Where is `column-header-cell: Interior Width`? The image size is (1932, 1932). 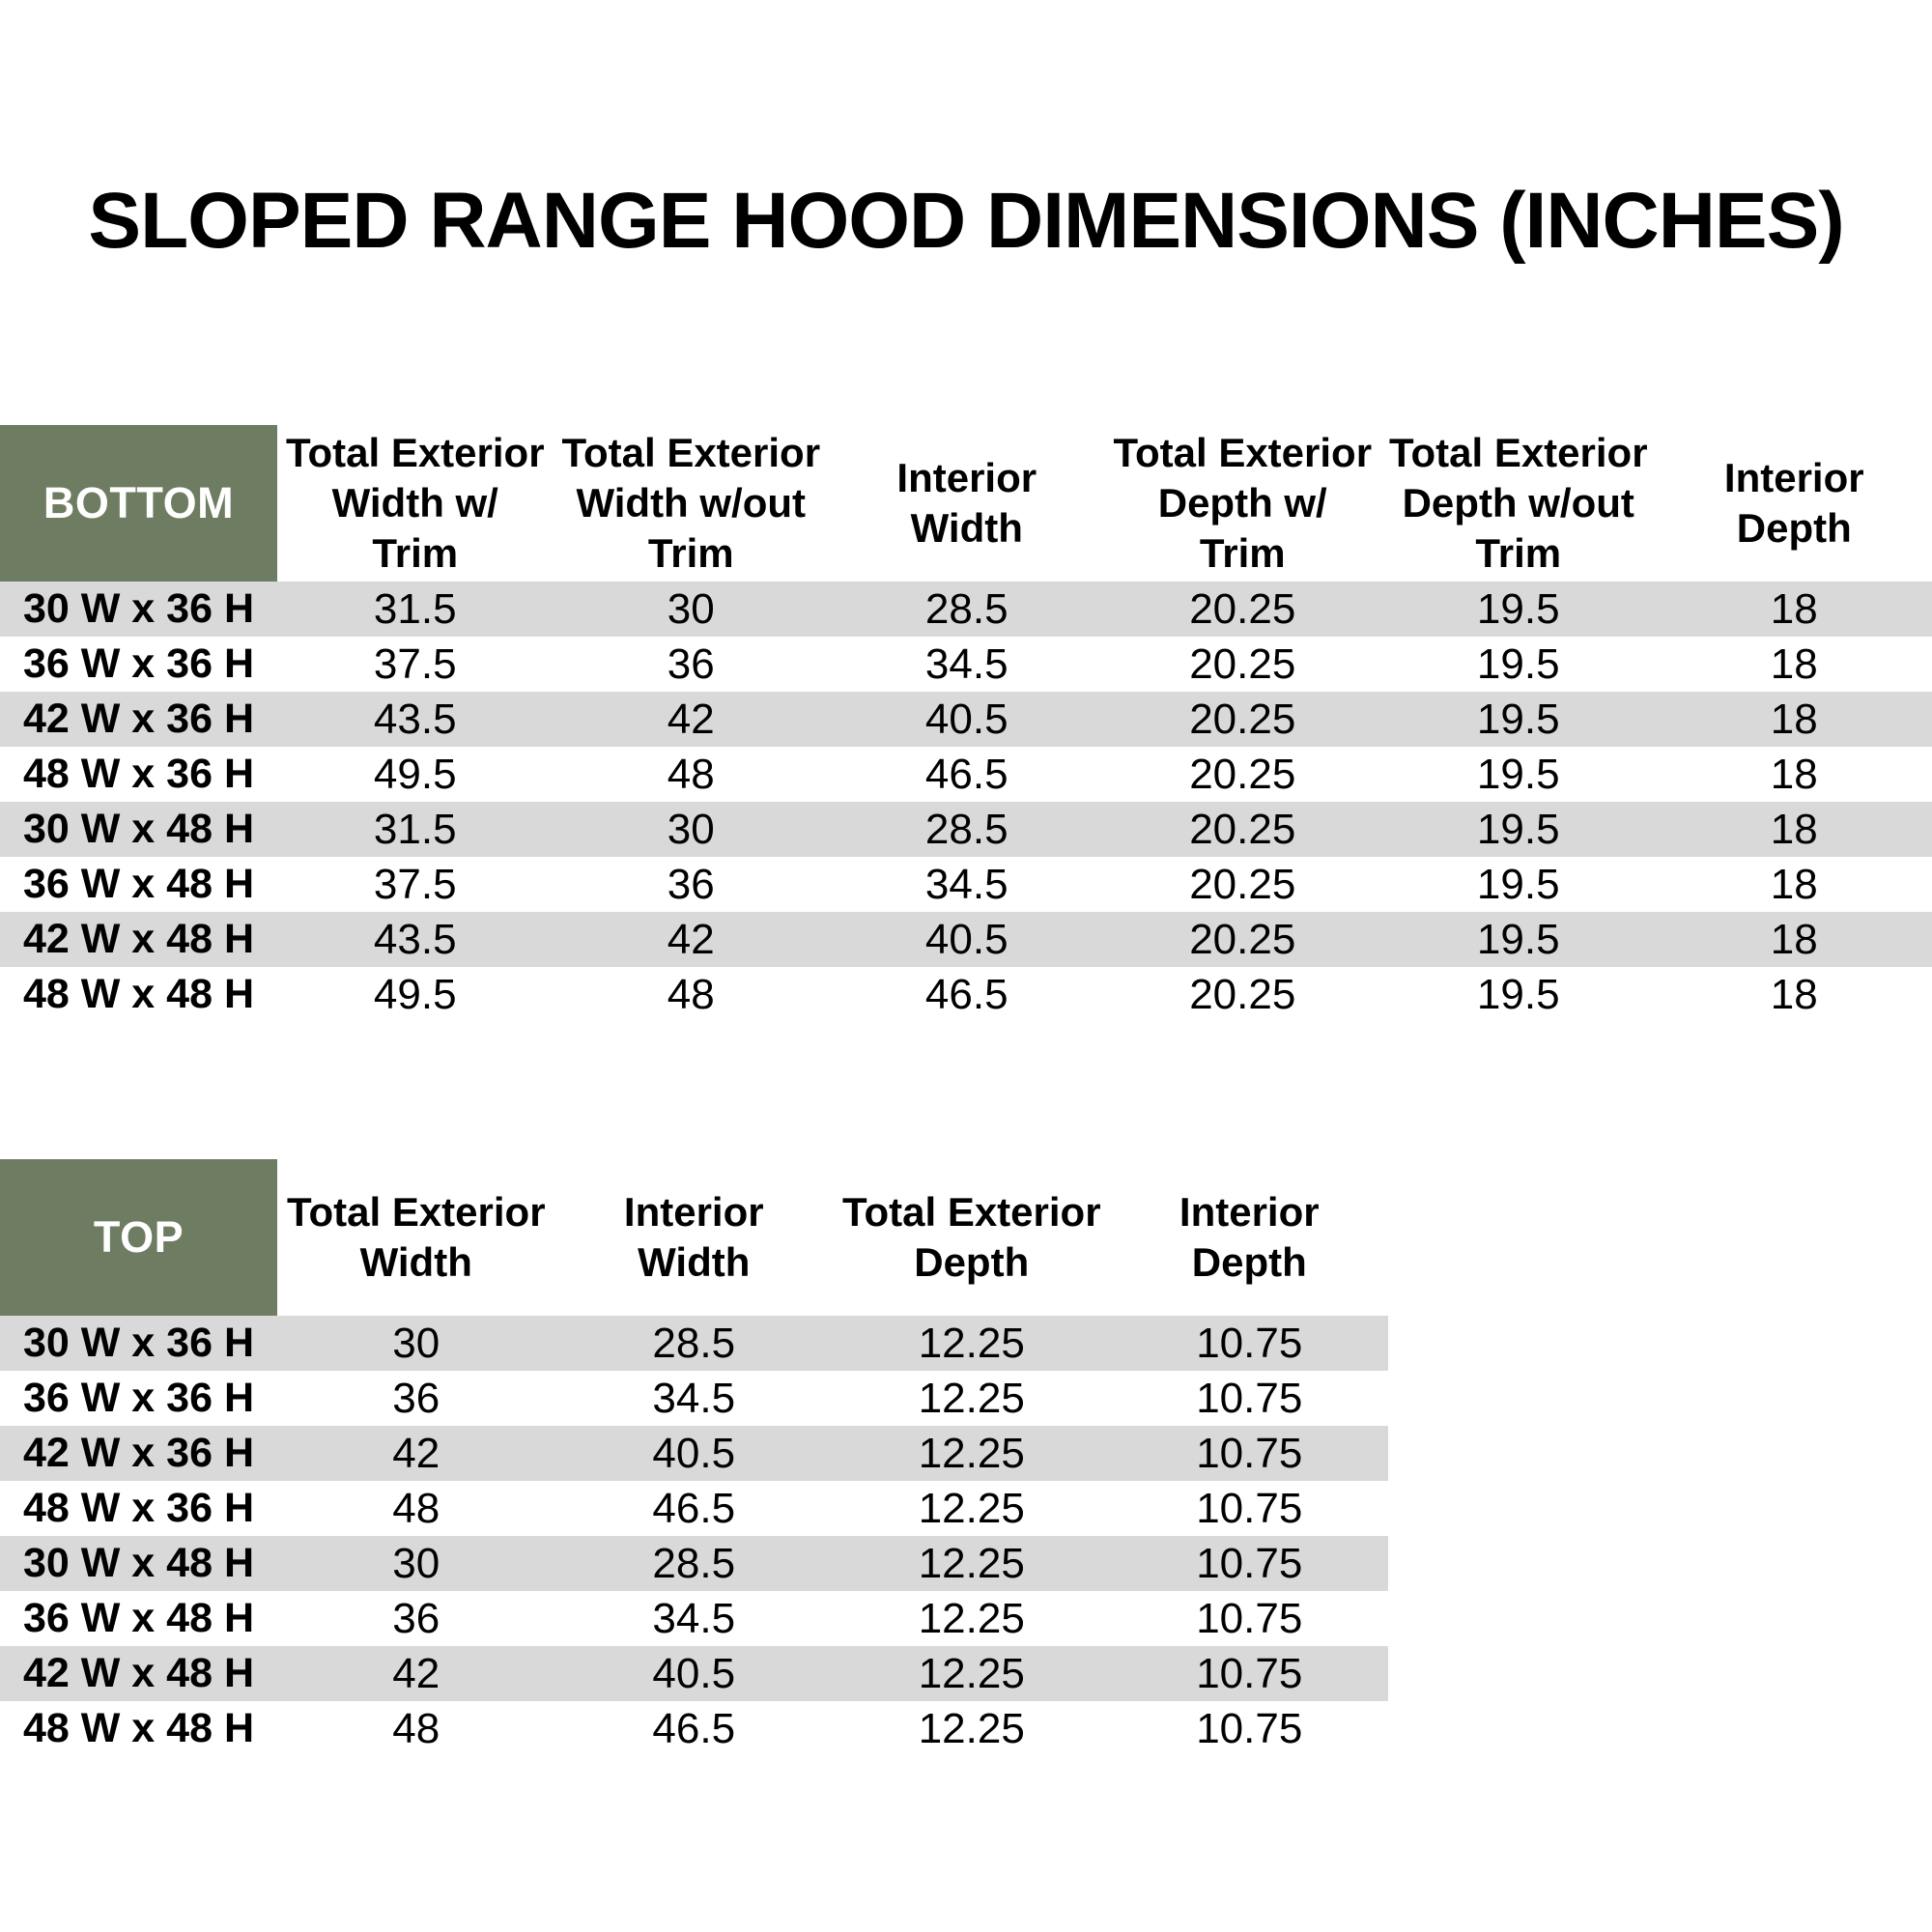 column-header-cell: Interior Width is located at coordinates (966, 503).